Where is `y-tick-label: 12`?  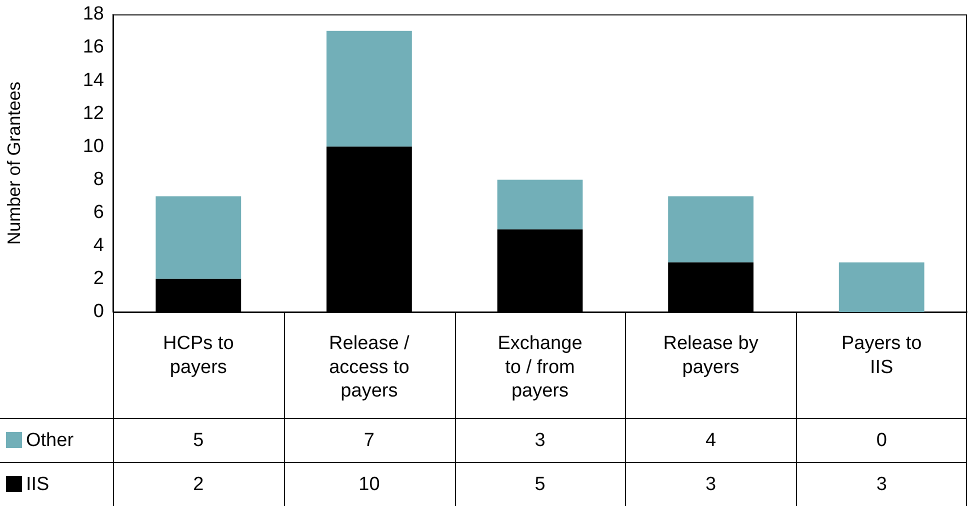
y-tick-label: 12 is located at coordinates (93, 113).